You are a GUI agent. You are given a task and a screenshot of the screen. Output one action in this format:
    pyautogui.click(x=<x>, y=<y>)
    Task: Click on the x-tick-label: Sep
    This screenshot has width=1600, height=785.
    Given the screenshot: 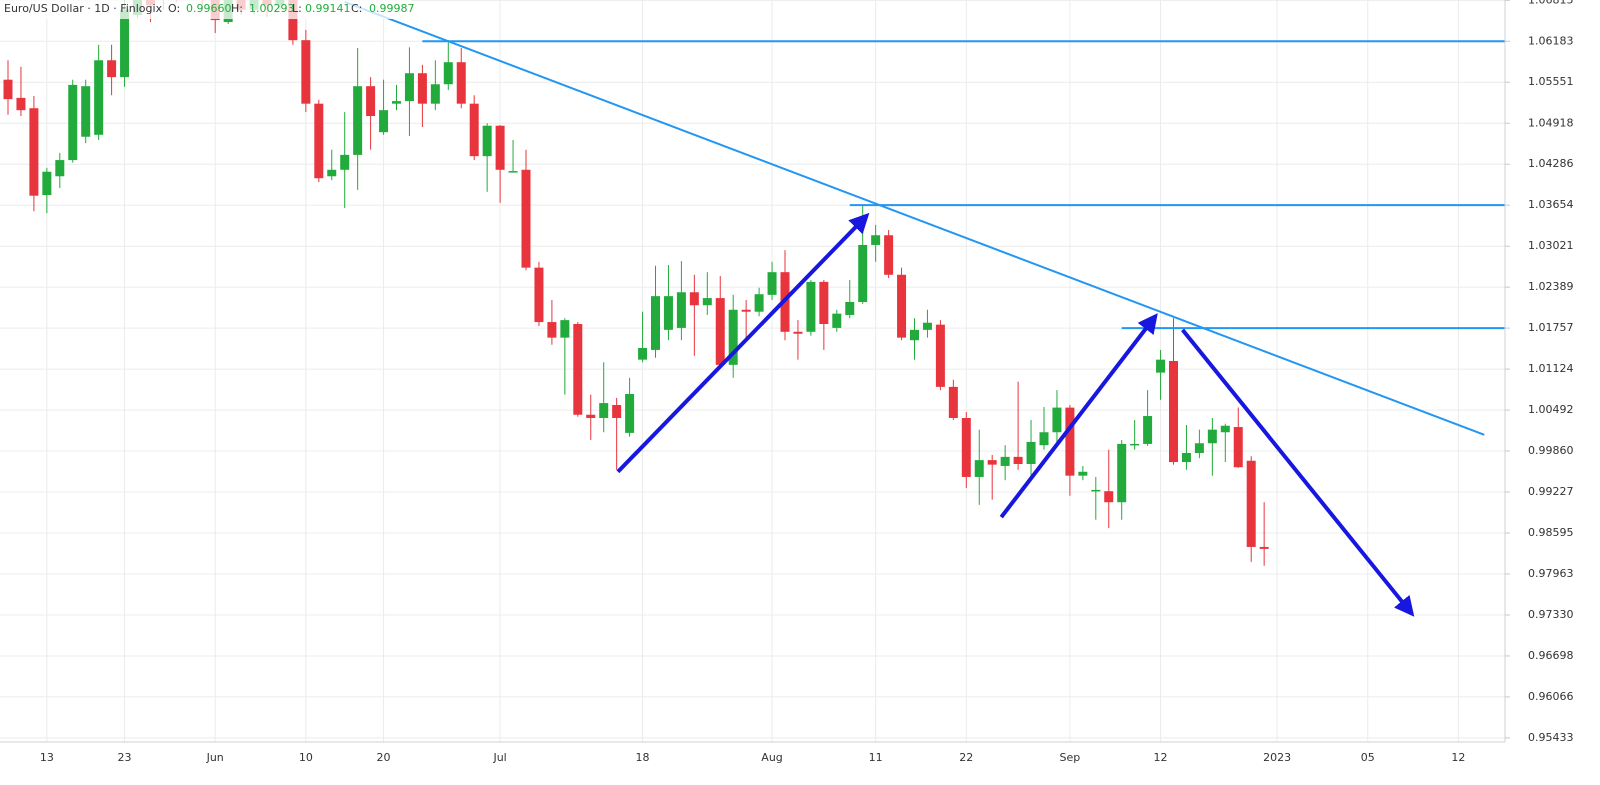 What is the action you would take?
    pyautogui.click(x=1070, y=757)
    